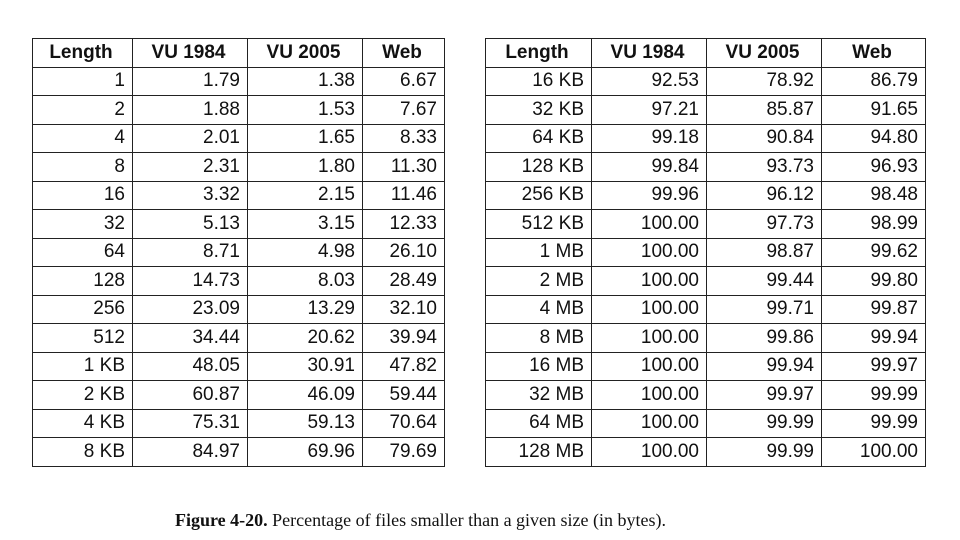 The height and width of the screenshot is (540, 960). I want to click on table-row: 16 KB 92.53 78.92 86.79, so click(705, 81).